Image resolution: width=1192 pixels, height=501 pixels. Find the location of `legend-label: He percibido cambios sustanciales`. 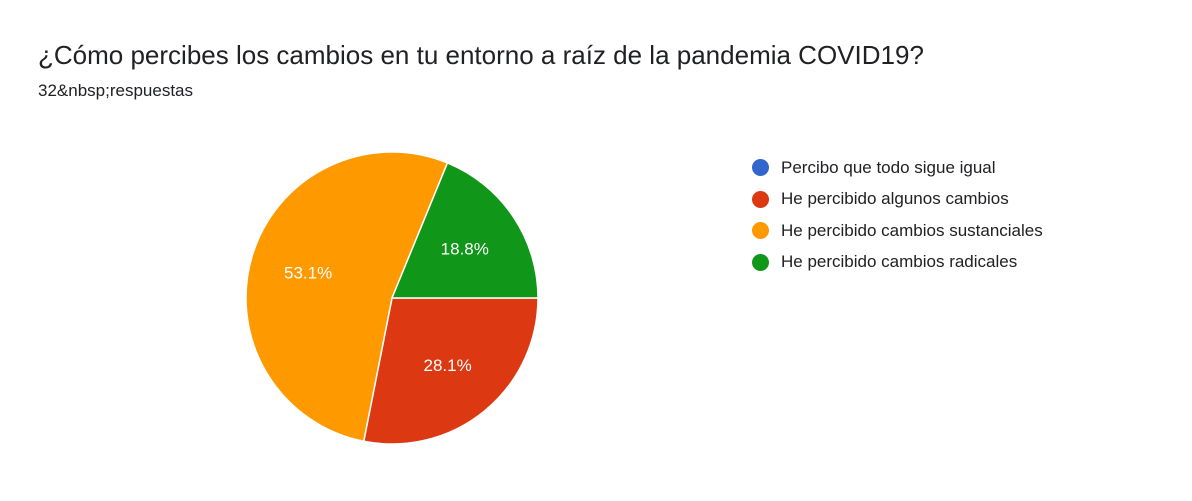

legend-label: He percibido cambios sustanciales is located at coordinates (912, 230).